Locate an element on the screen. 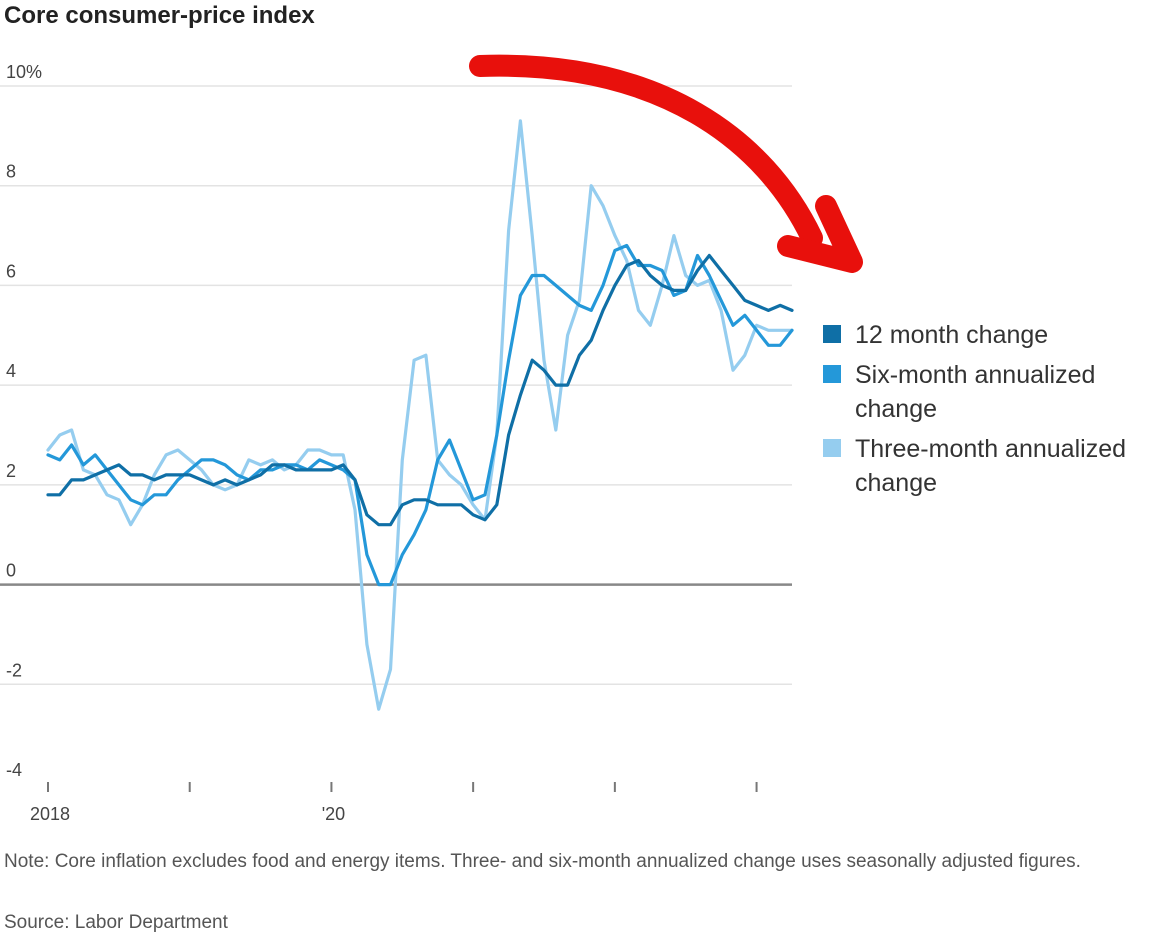  x-tick-label: 2018 is located at coordinates (50, 814).